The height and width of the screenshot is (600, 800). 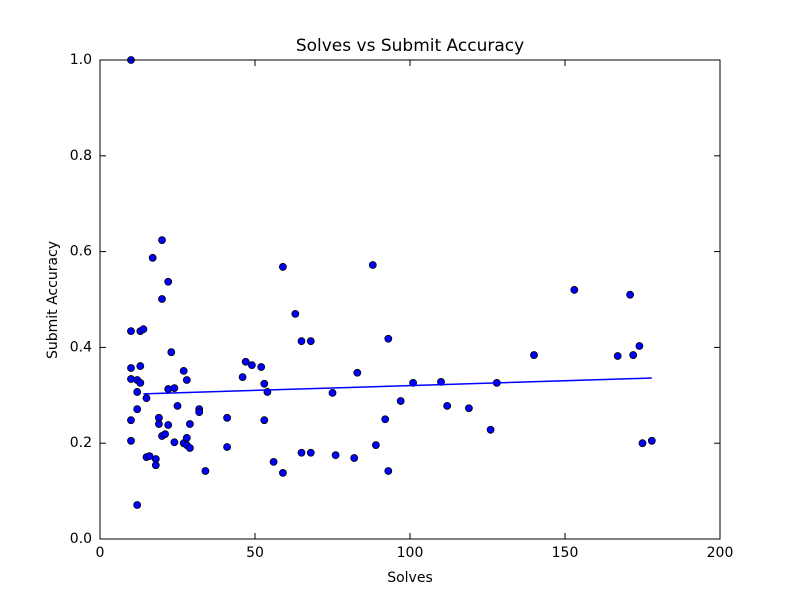 What do you see at coordinates (410, 578) in the screenshot?
I see `x-axis-label: Solves` at bounding box center [410, 578].